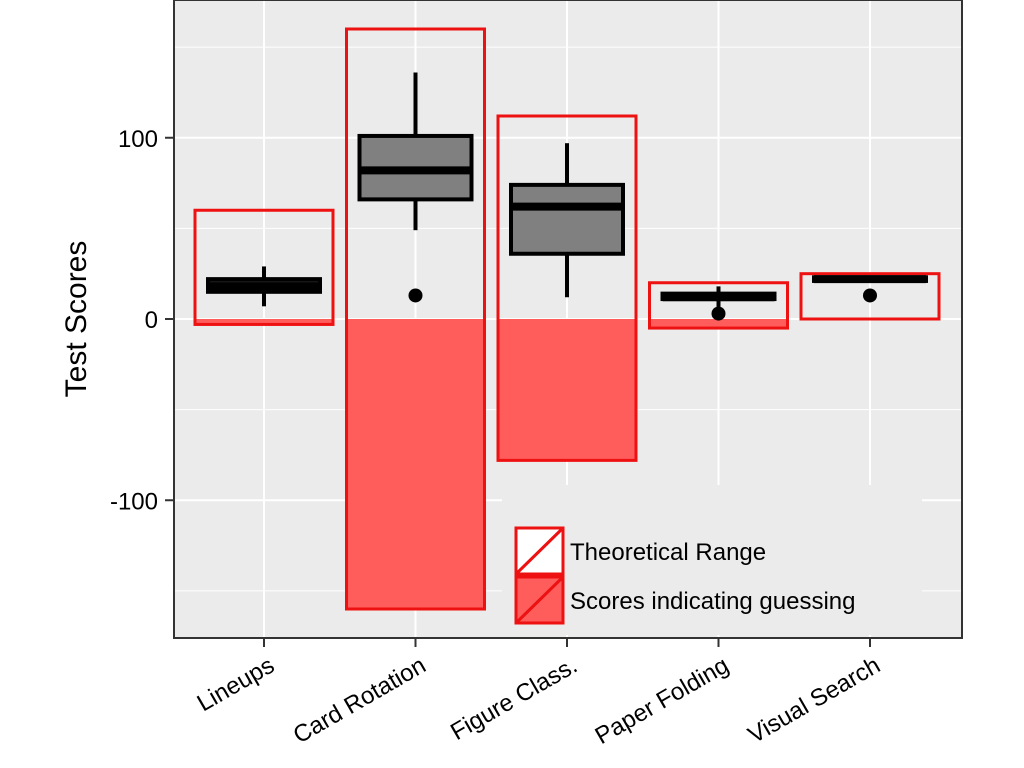 Image resolution: width=1024 pixels, height=768 pixels. Describe the element at coordinates (151, 320) in the screenshot. I see `y-tick-label: 0` at that location.